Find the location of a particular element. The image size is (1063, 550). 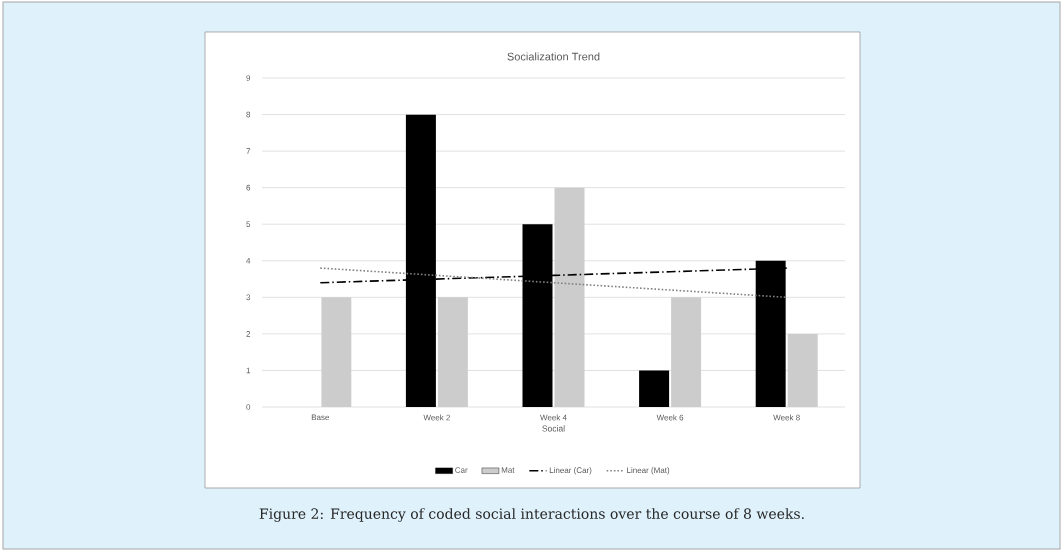

legend-label: Linear (Mat) is located at coordinates (648, 471).